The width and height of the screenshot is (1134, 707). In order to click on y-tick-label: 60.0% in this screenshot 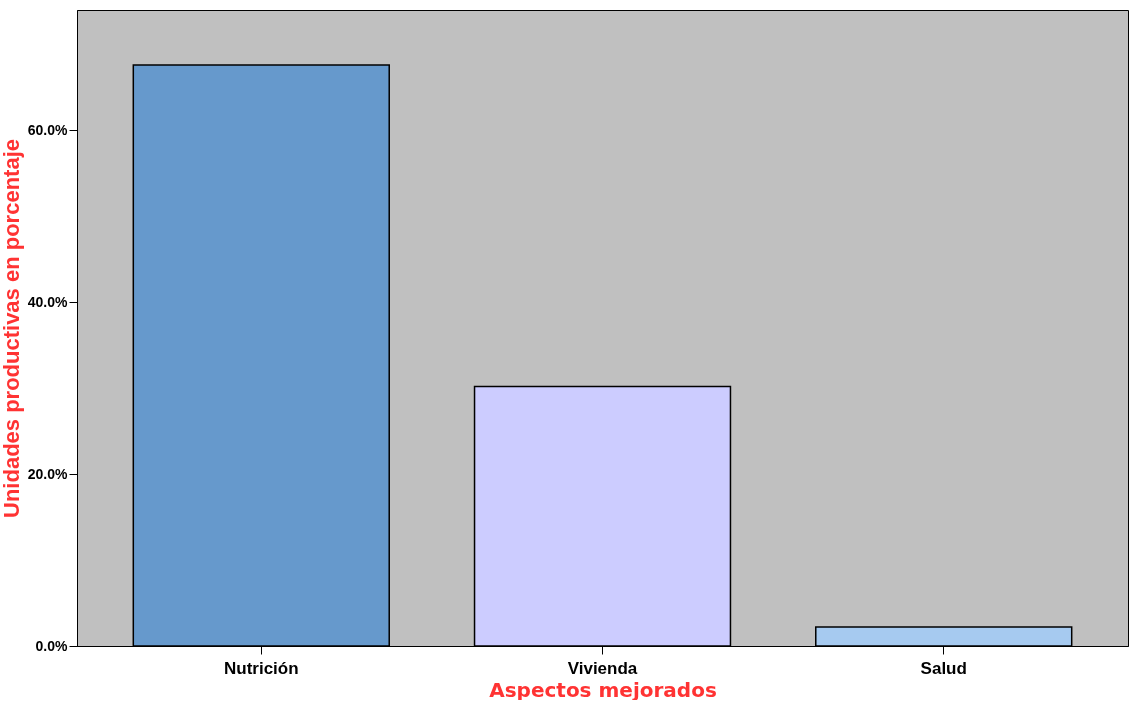, I will do `click(48, 129)`.